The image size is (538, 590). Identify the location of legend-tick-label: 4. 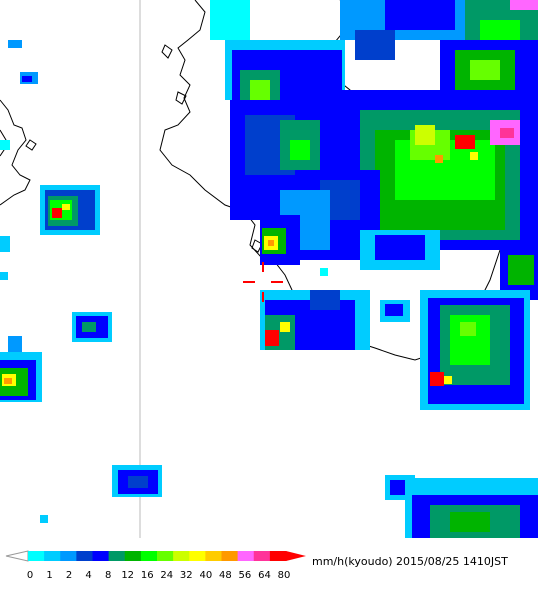
(88, 575).